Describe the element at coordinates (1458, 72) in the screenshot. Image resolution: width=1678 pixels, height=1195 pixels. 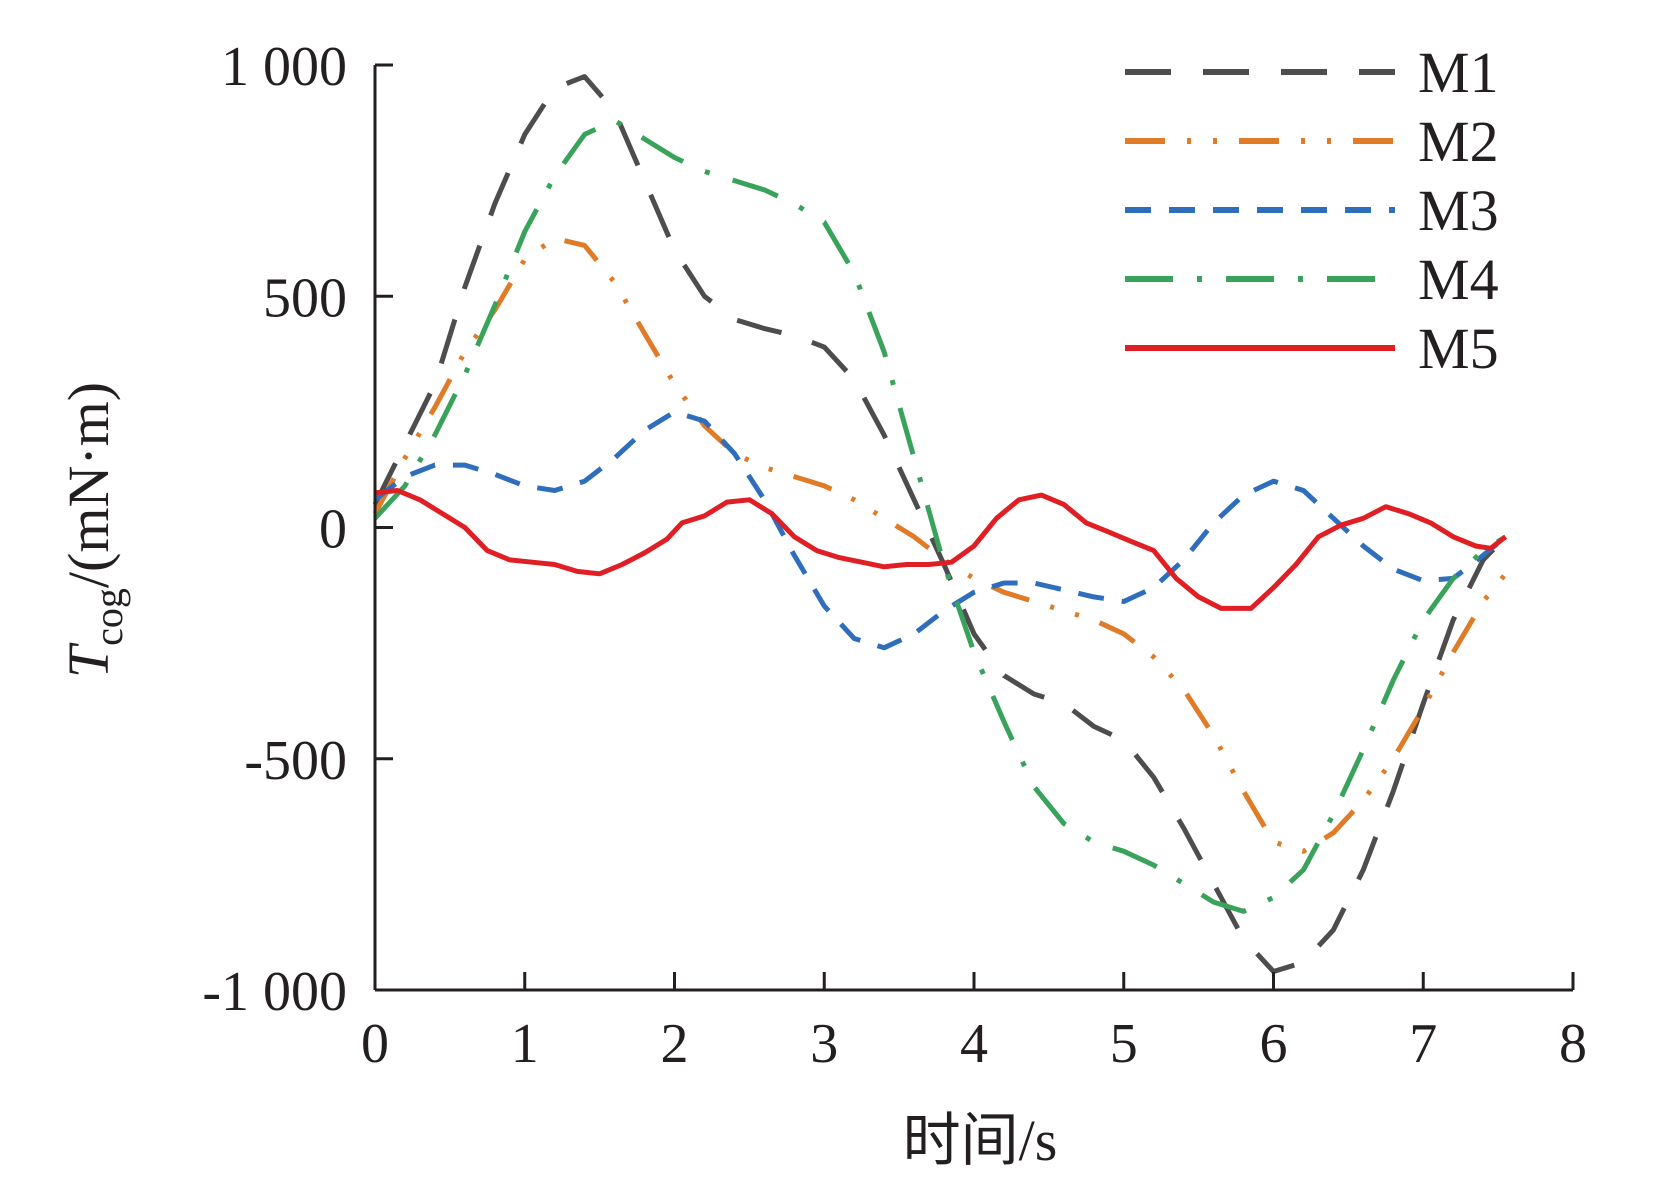
I see `legend-label-m1: M1` at that location.